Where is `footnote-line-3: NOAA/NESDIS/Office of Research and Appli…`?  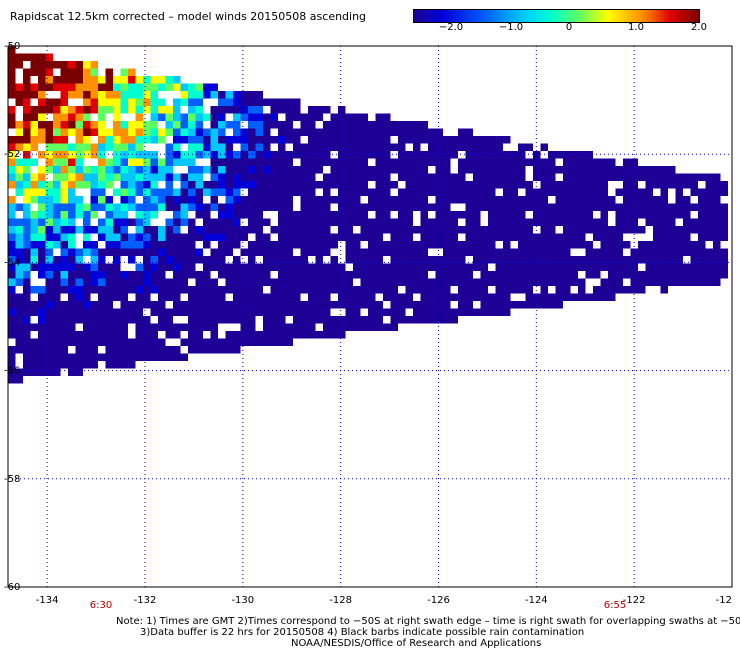 footnote-line-3: NOAA/NESDIS/Office of Research and Appli… is located at coordinates (416, 643).